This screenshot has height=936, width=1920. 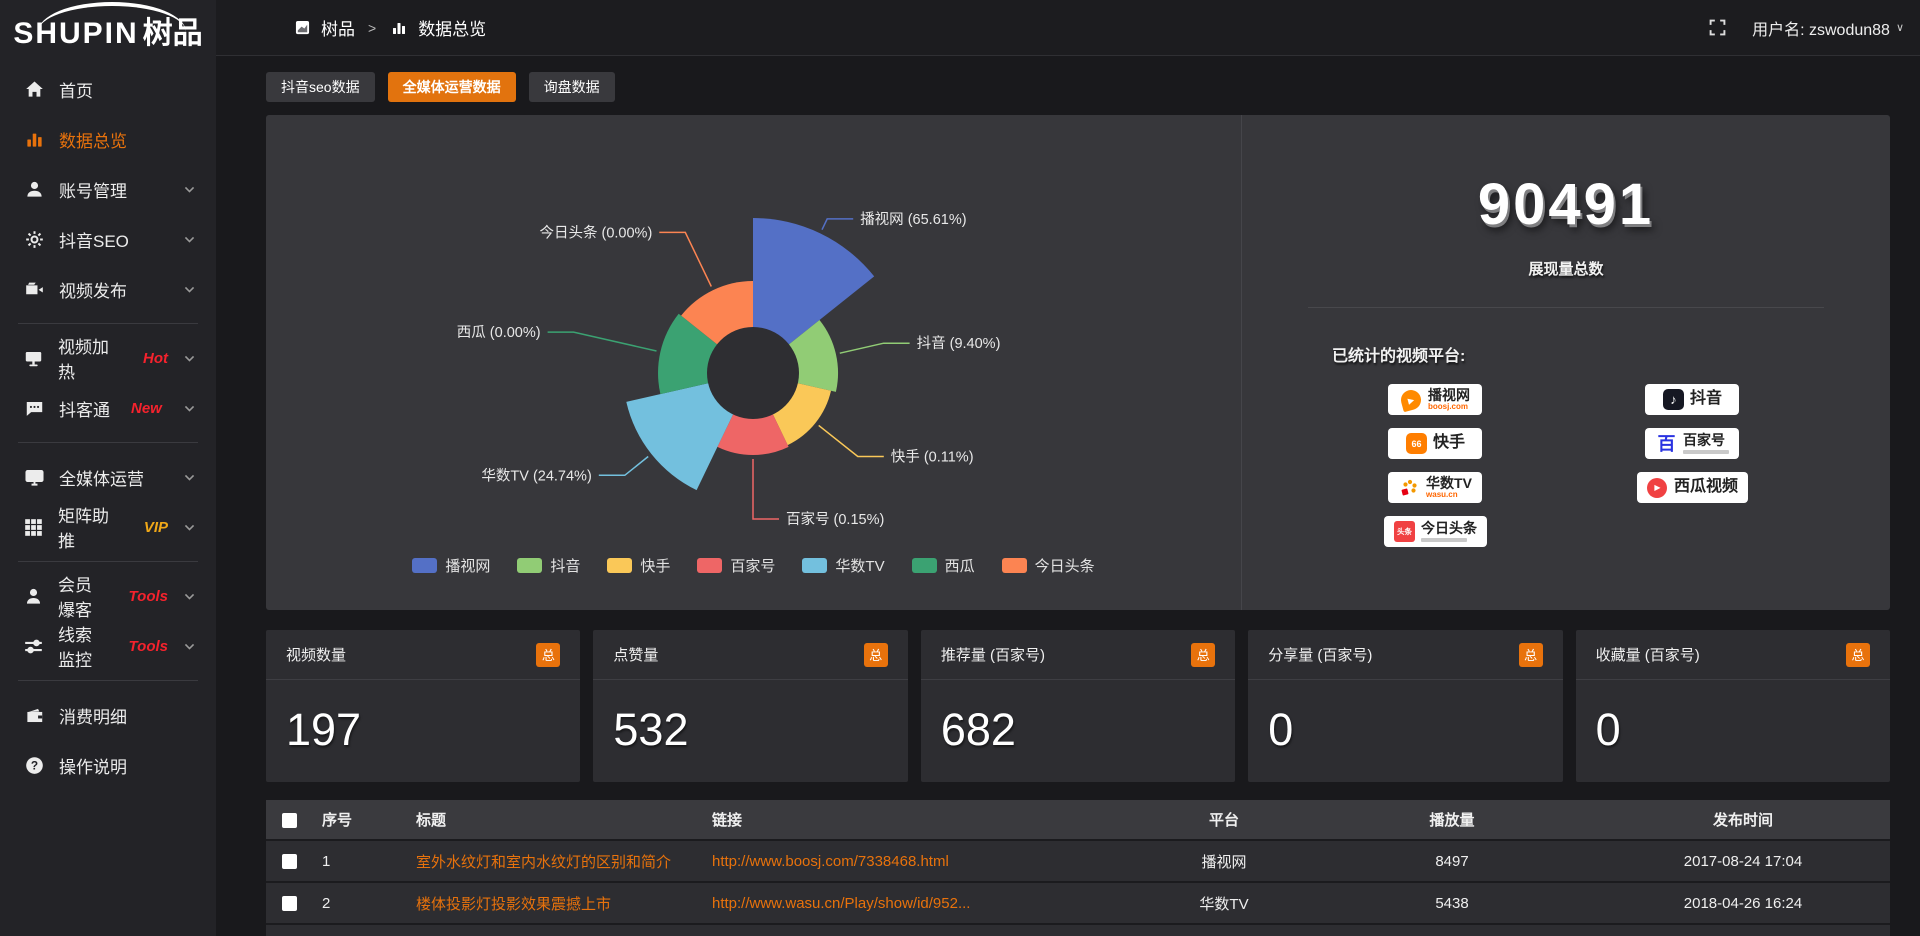 I want to click on select-all-checkbox, so click(x=289, y=820).